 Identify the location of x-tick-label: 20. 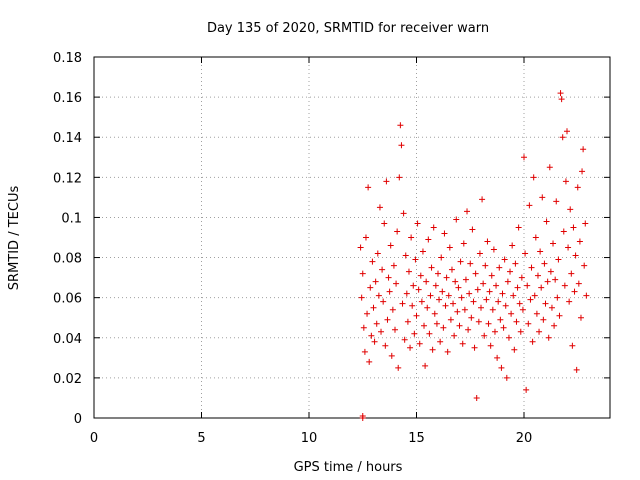
(524, 438).